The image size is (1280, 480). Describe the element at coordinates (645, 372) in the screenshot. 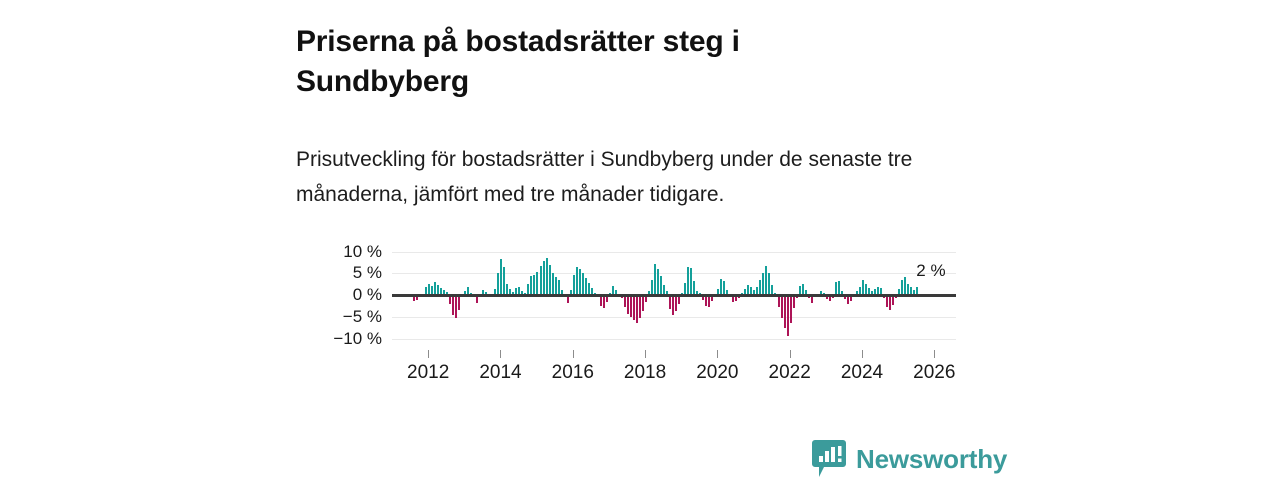

I see `x-axis-tick-label: 2018` at that location.